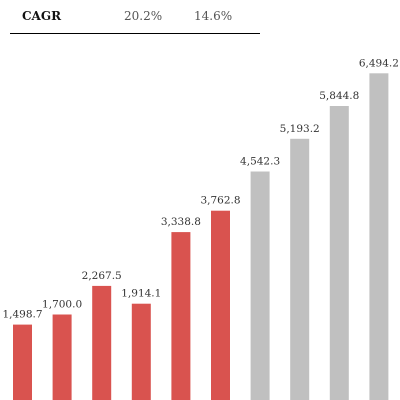  What do you see at coordinates (220, 201) in the screenshot?
I see `bar-value-label-6: 3,762.8` at bounding box center [220, 201].